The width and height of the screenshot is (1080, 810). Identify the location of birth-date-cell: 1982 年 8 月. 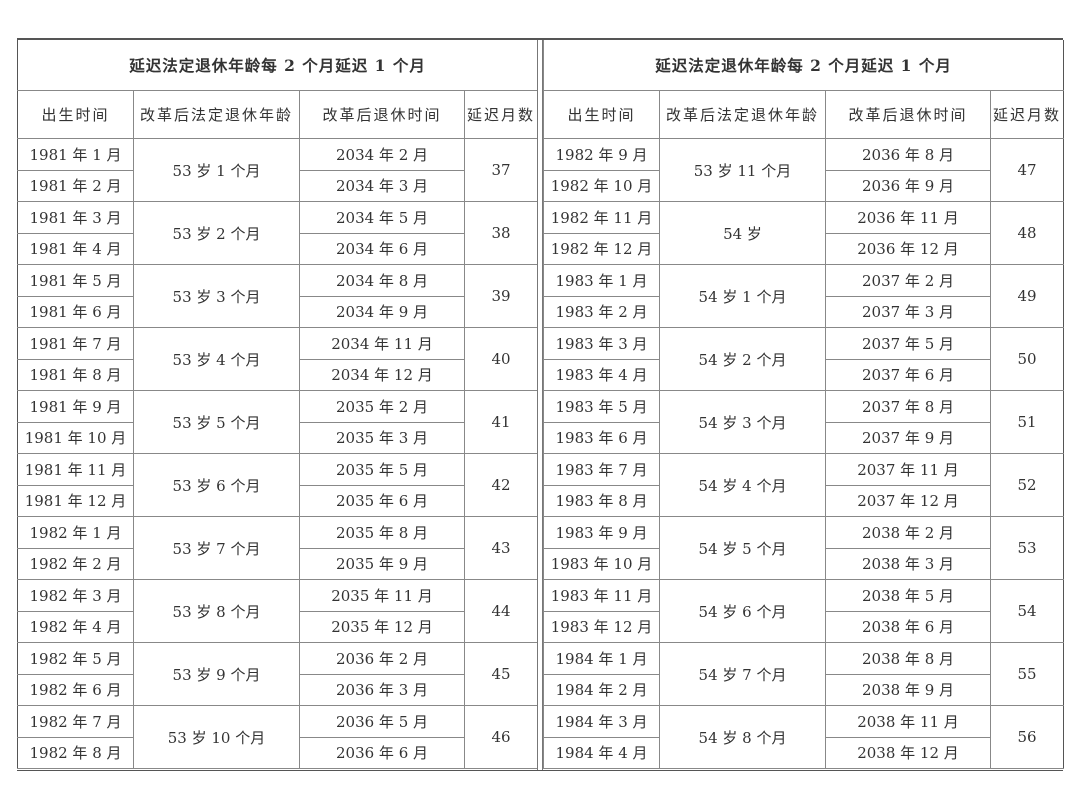
(75, 752).